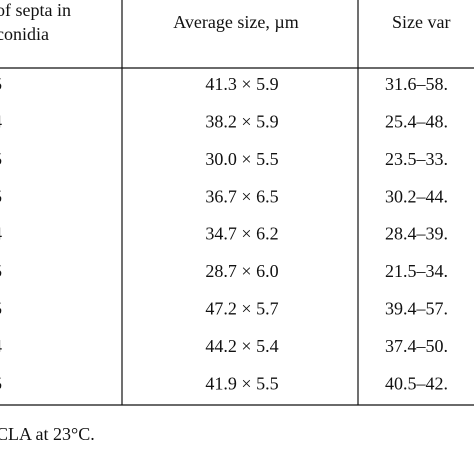 The image size is (474, 474). Describe the element at coordinates (241, 159) in the screenshot. I see `average-size-cell: 30.0 × 5.5` at that location.